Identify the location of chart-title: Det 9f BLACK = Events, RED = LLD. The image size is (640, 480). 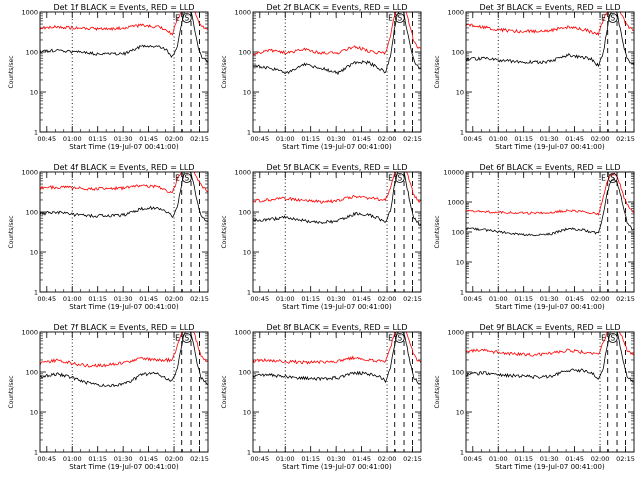
(549, 327).